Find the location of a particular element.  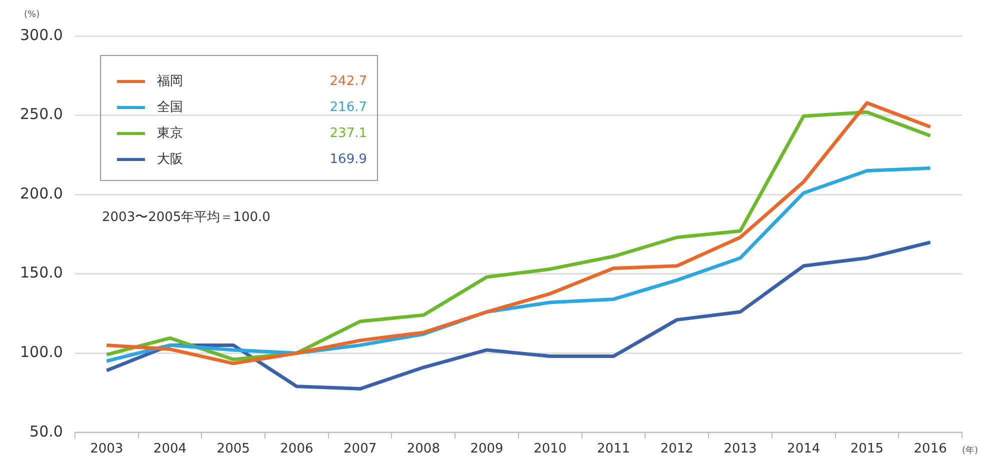

annotation: 169.9 is located at coordinates (348, 159).